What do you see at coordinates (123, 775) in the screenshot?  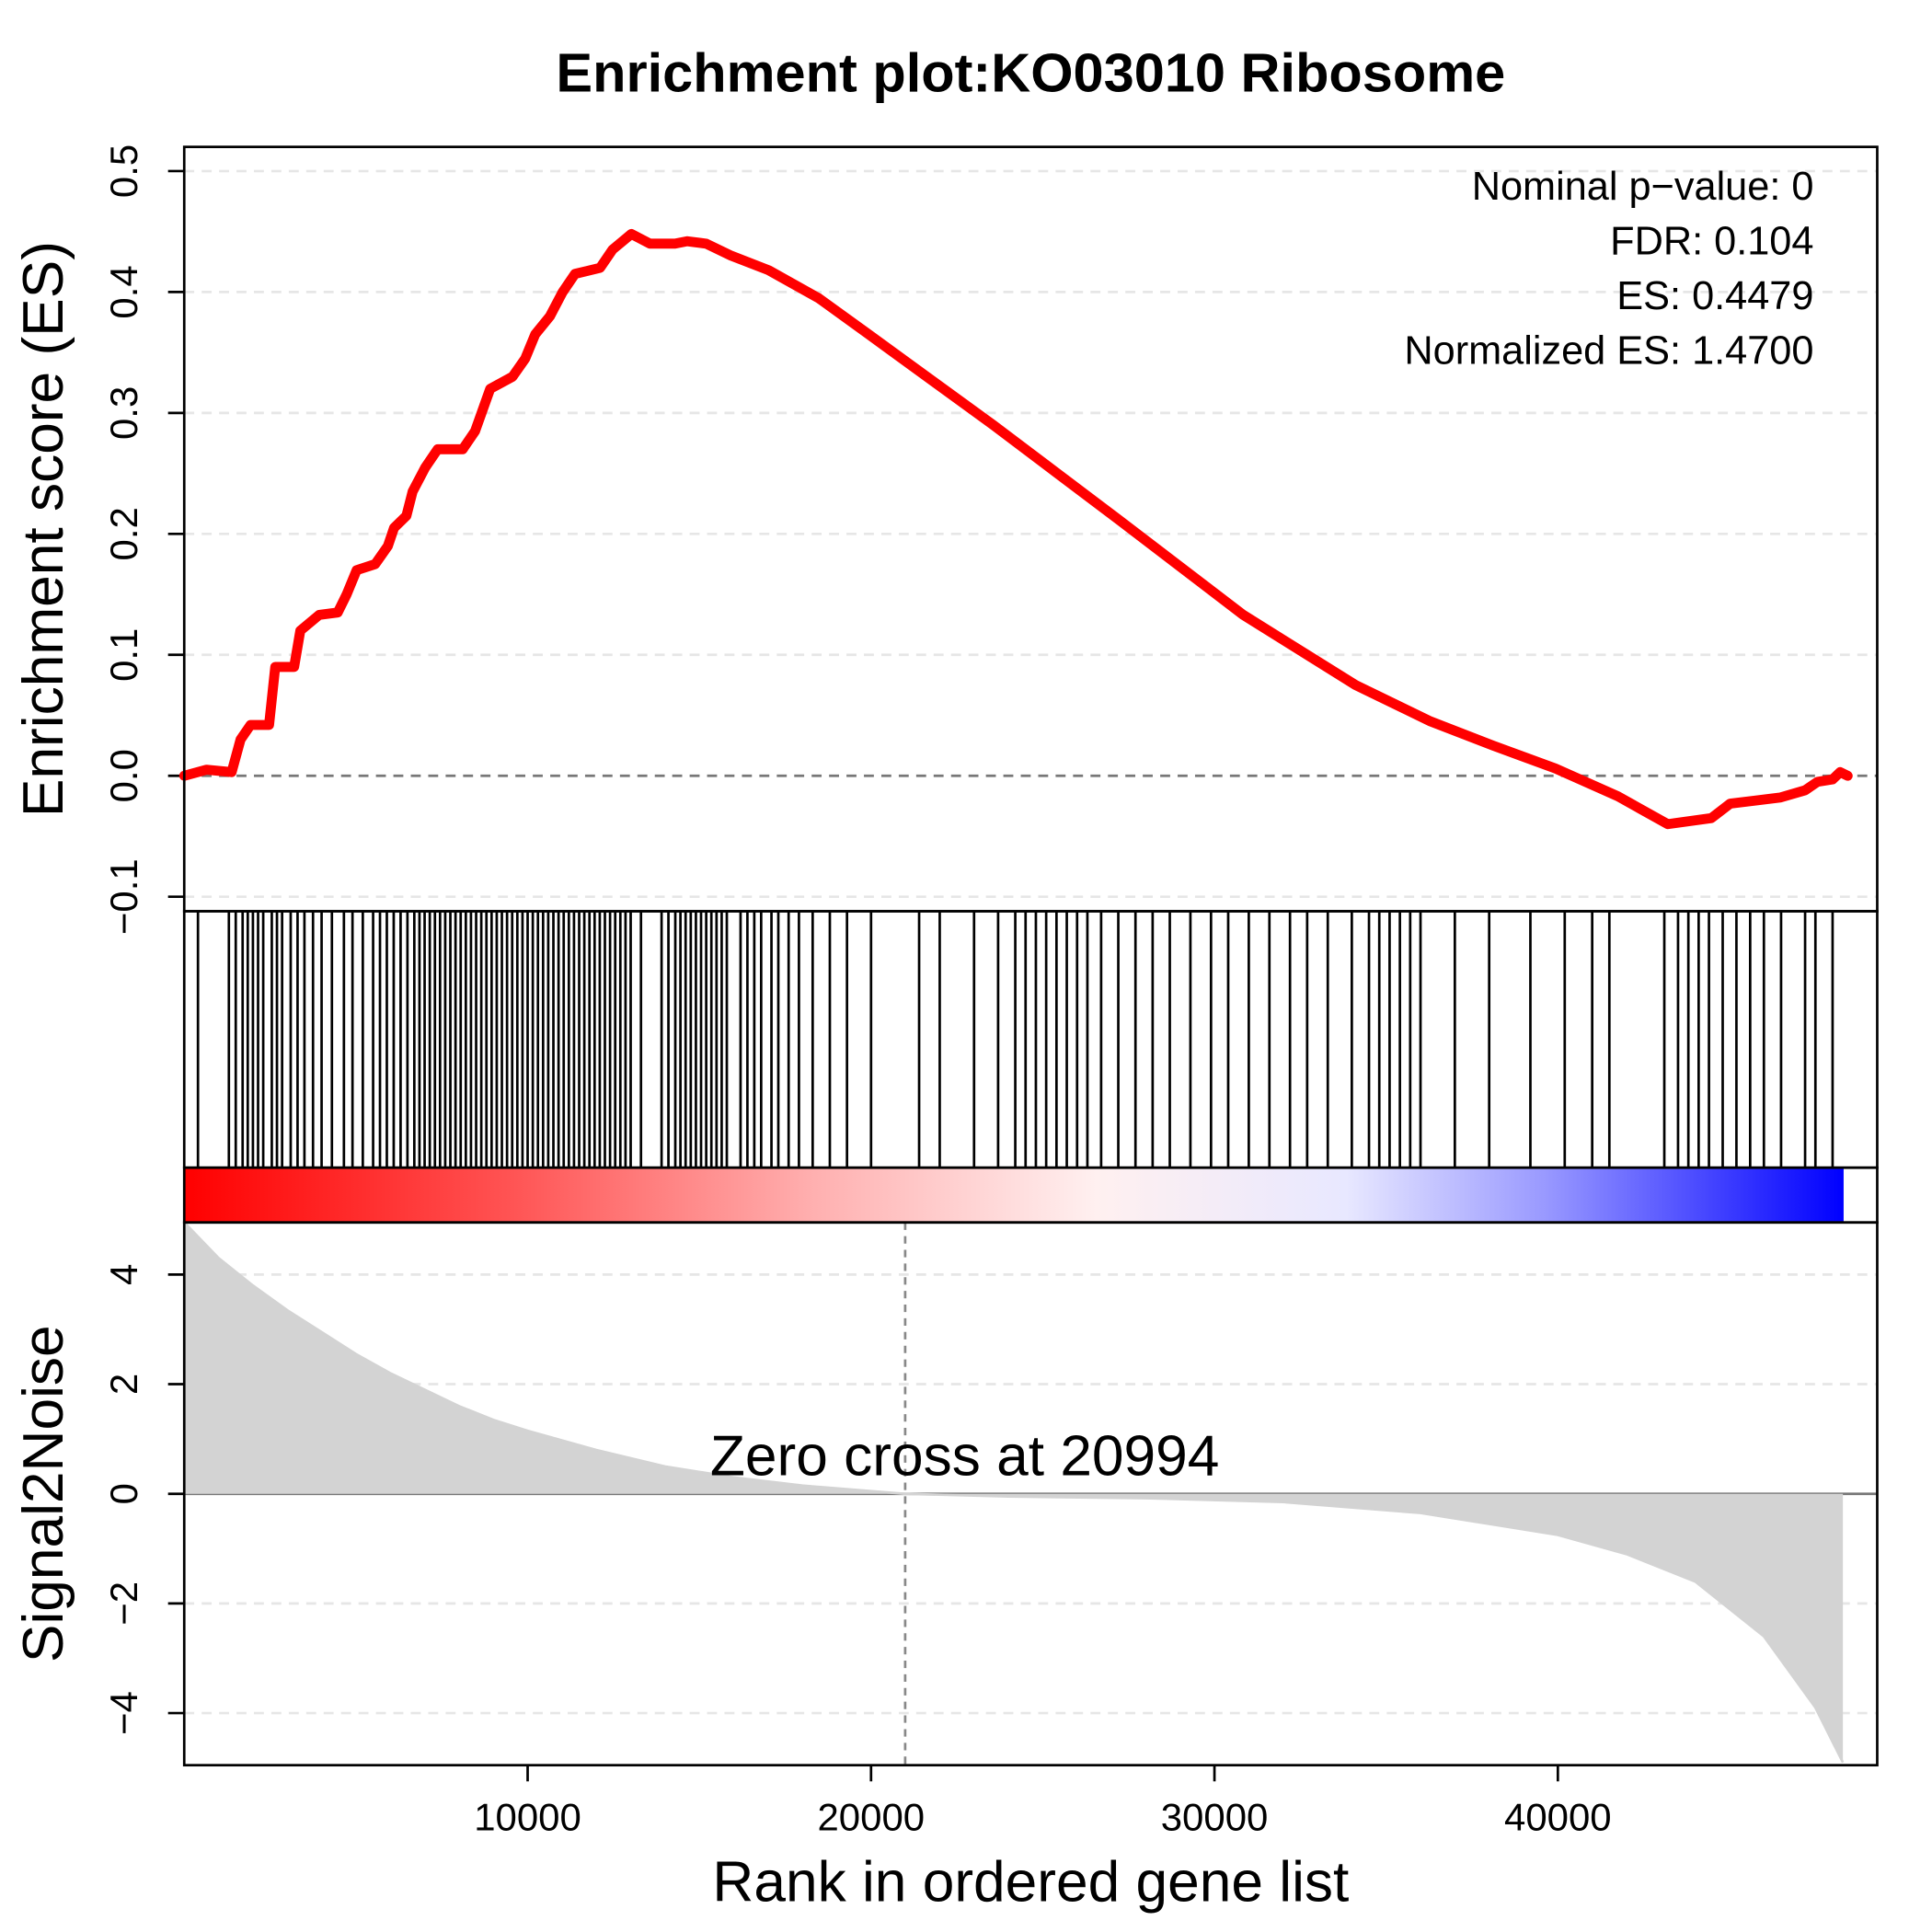 I see `y-tick-label: 0.0` at bounding box center [123, 775].